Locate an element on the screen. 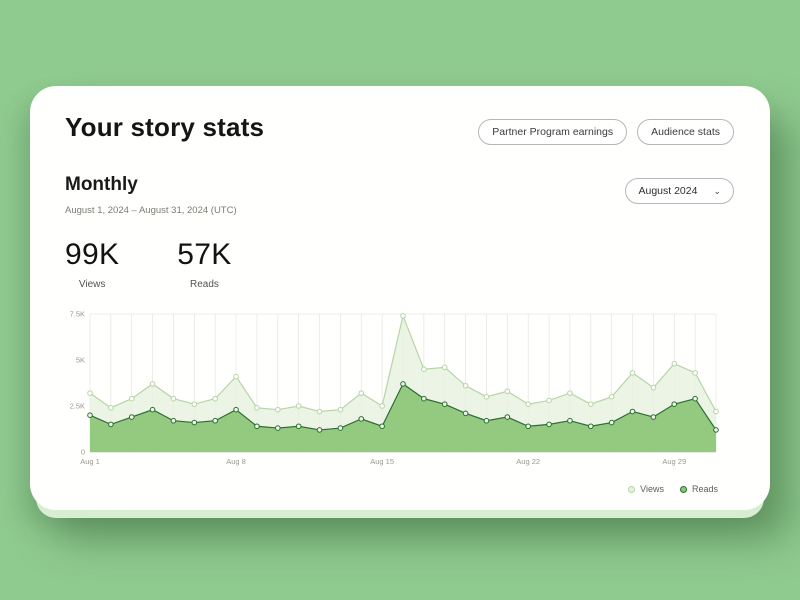 The width and height of the screenshot is (800, 600). svg-text: Aug 15 is located at coordinates (382, 461).